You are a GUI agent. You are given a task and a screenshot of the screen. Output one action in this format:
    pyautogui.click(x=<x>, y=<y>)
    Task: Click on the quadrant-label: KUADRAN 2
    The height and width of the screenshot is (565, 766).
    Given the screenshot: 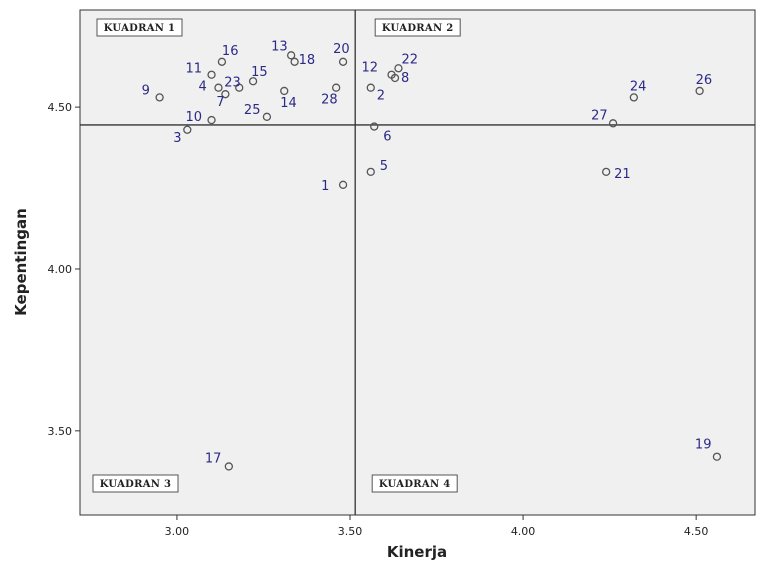 What is the action you would take?
    pyautogui.click(x=418, y=28)
    